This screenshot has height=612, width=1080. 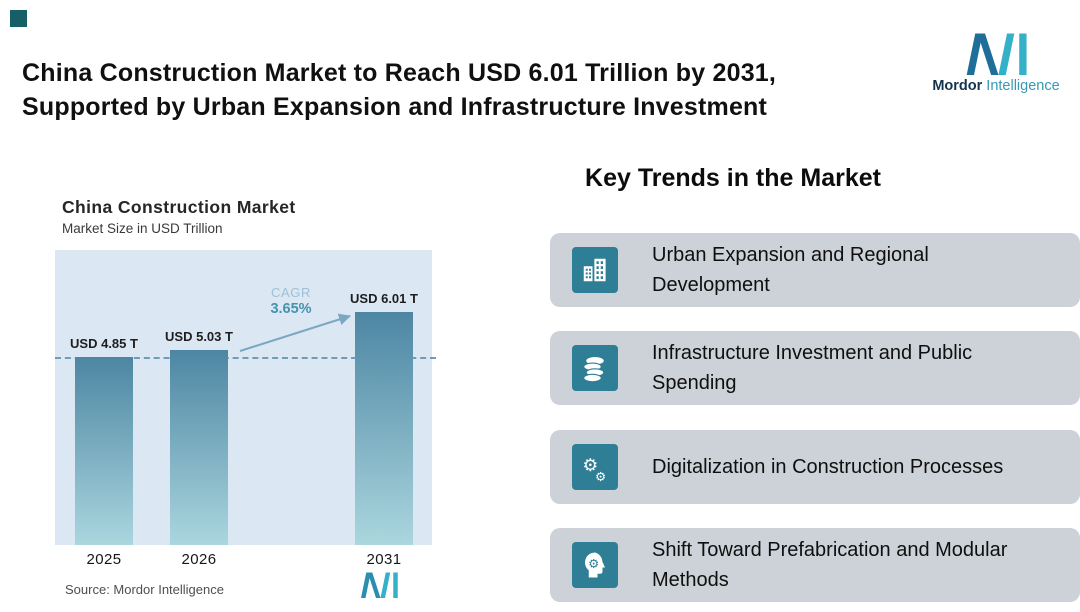 I want to click on bar-value-label: USD 5.03 T, so click(x=199, y=336).